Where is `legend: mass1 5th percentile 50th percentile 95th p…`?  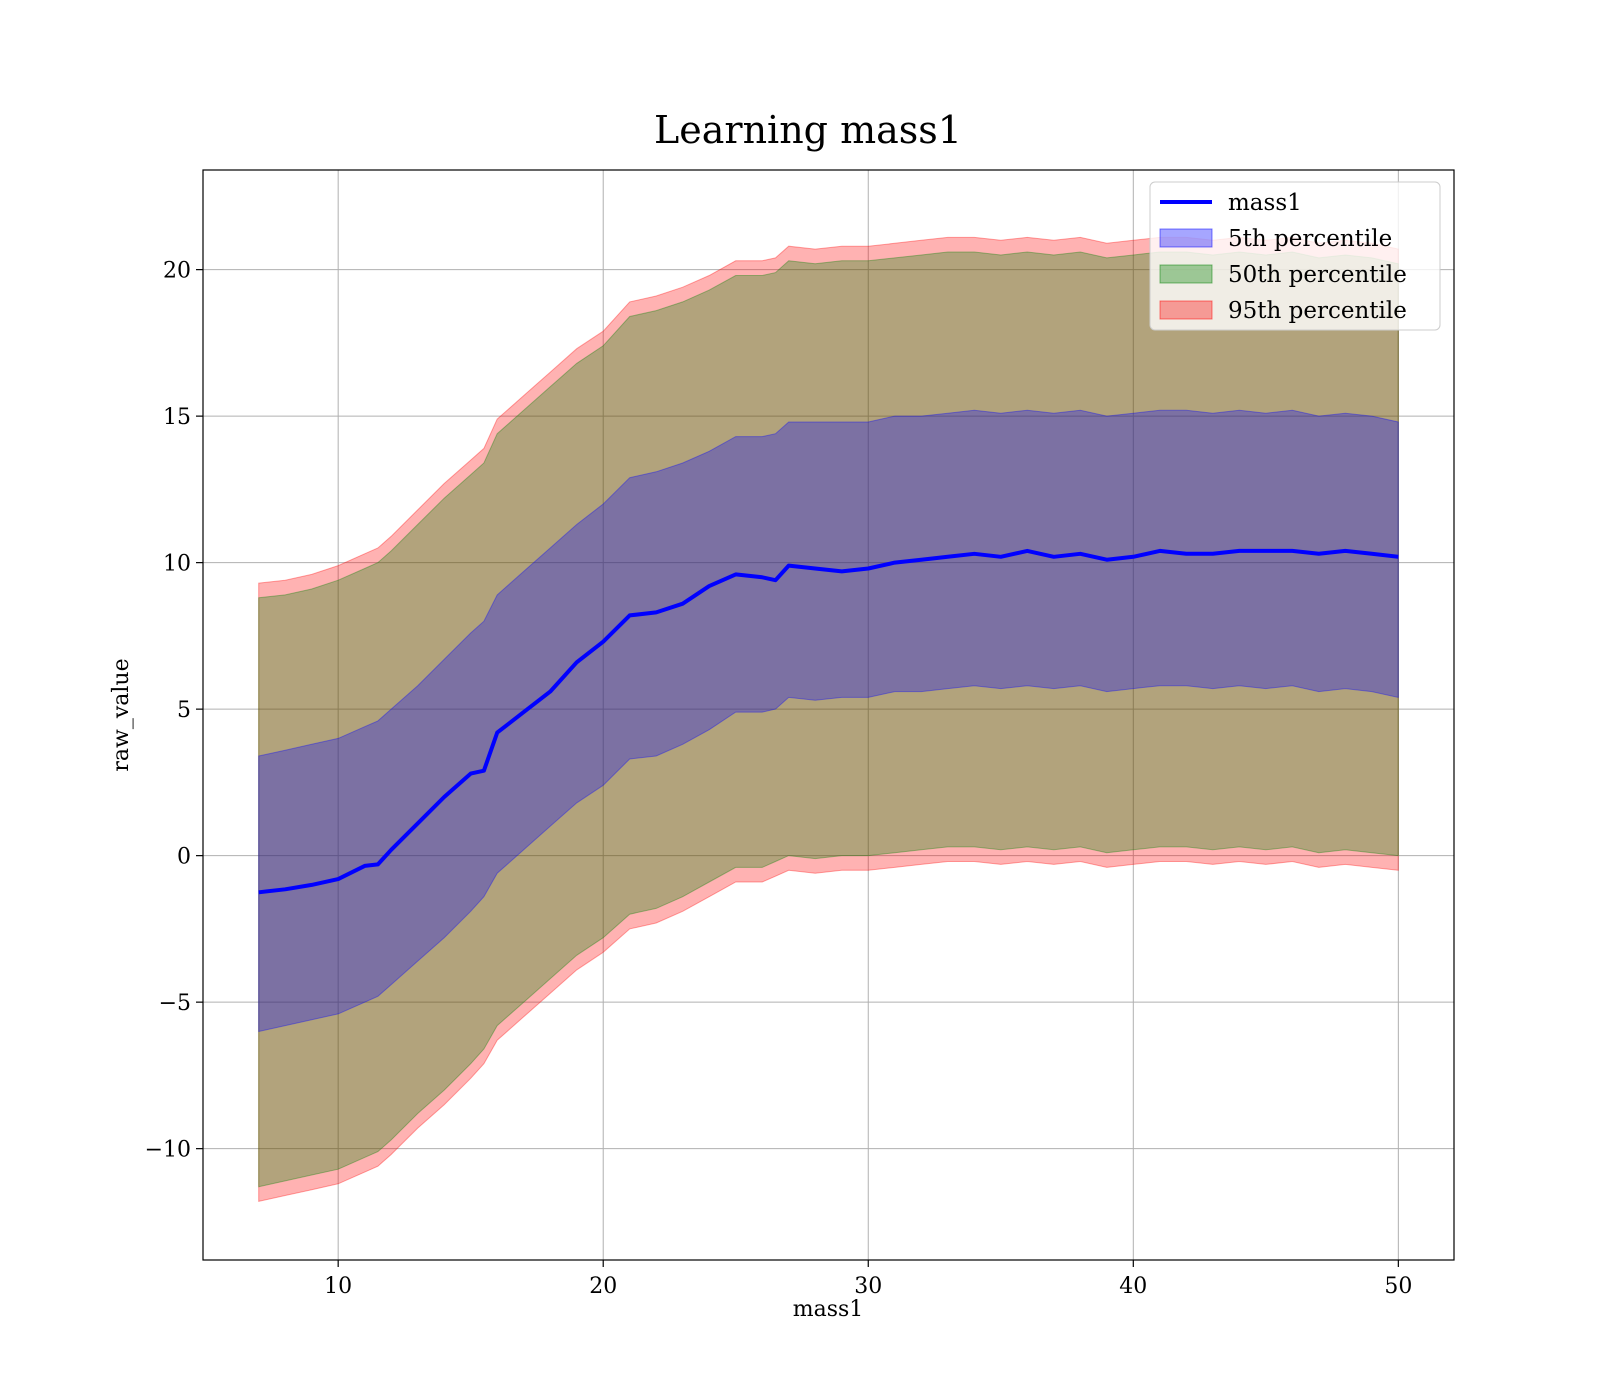 legend: mass1 5th percentile 50th percentile 95th p… is located at coordinates (1295, 256).